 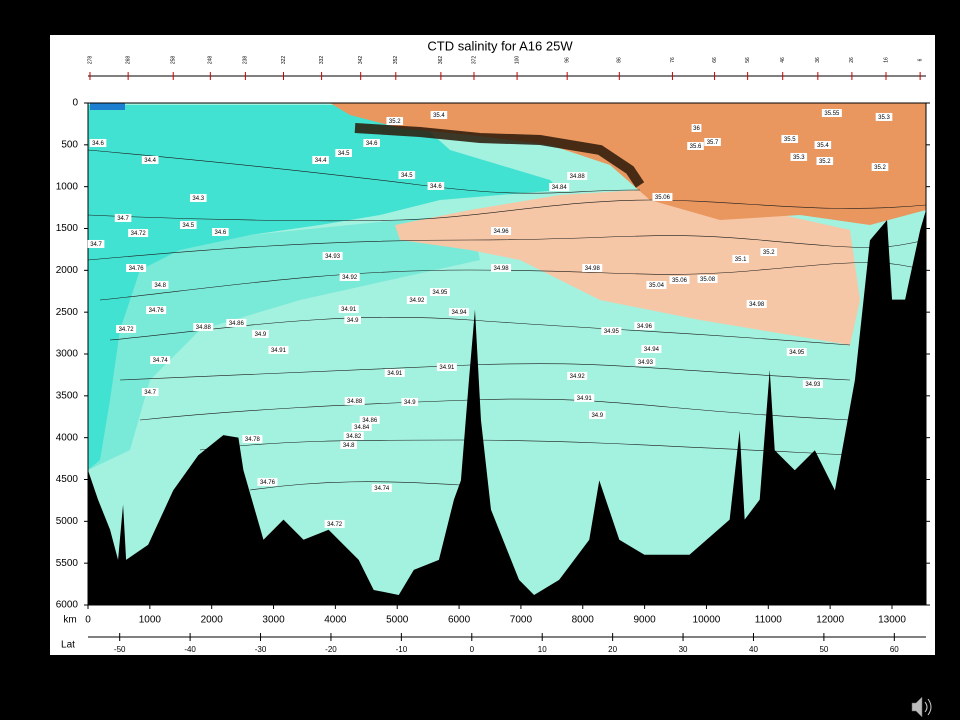 I want to click on contour-label: 34.86, so click(x=237, y=324).